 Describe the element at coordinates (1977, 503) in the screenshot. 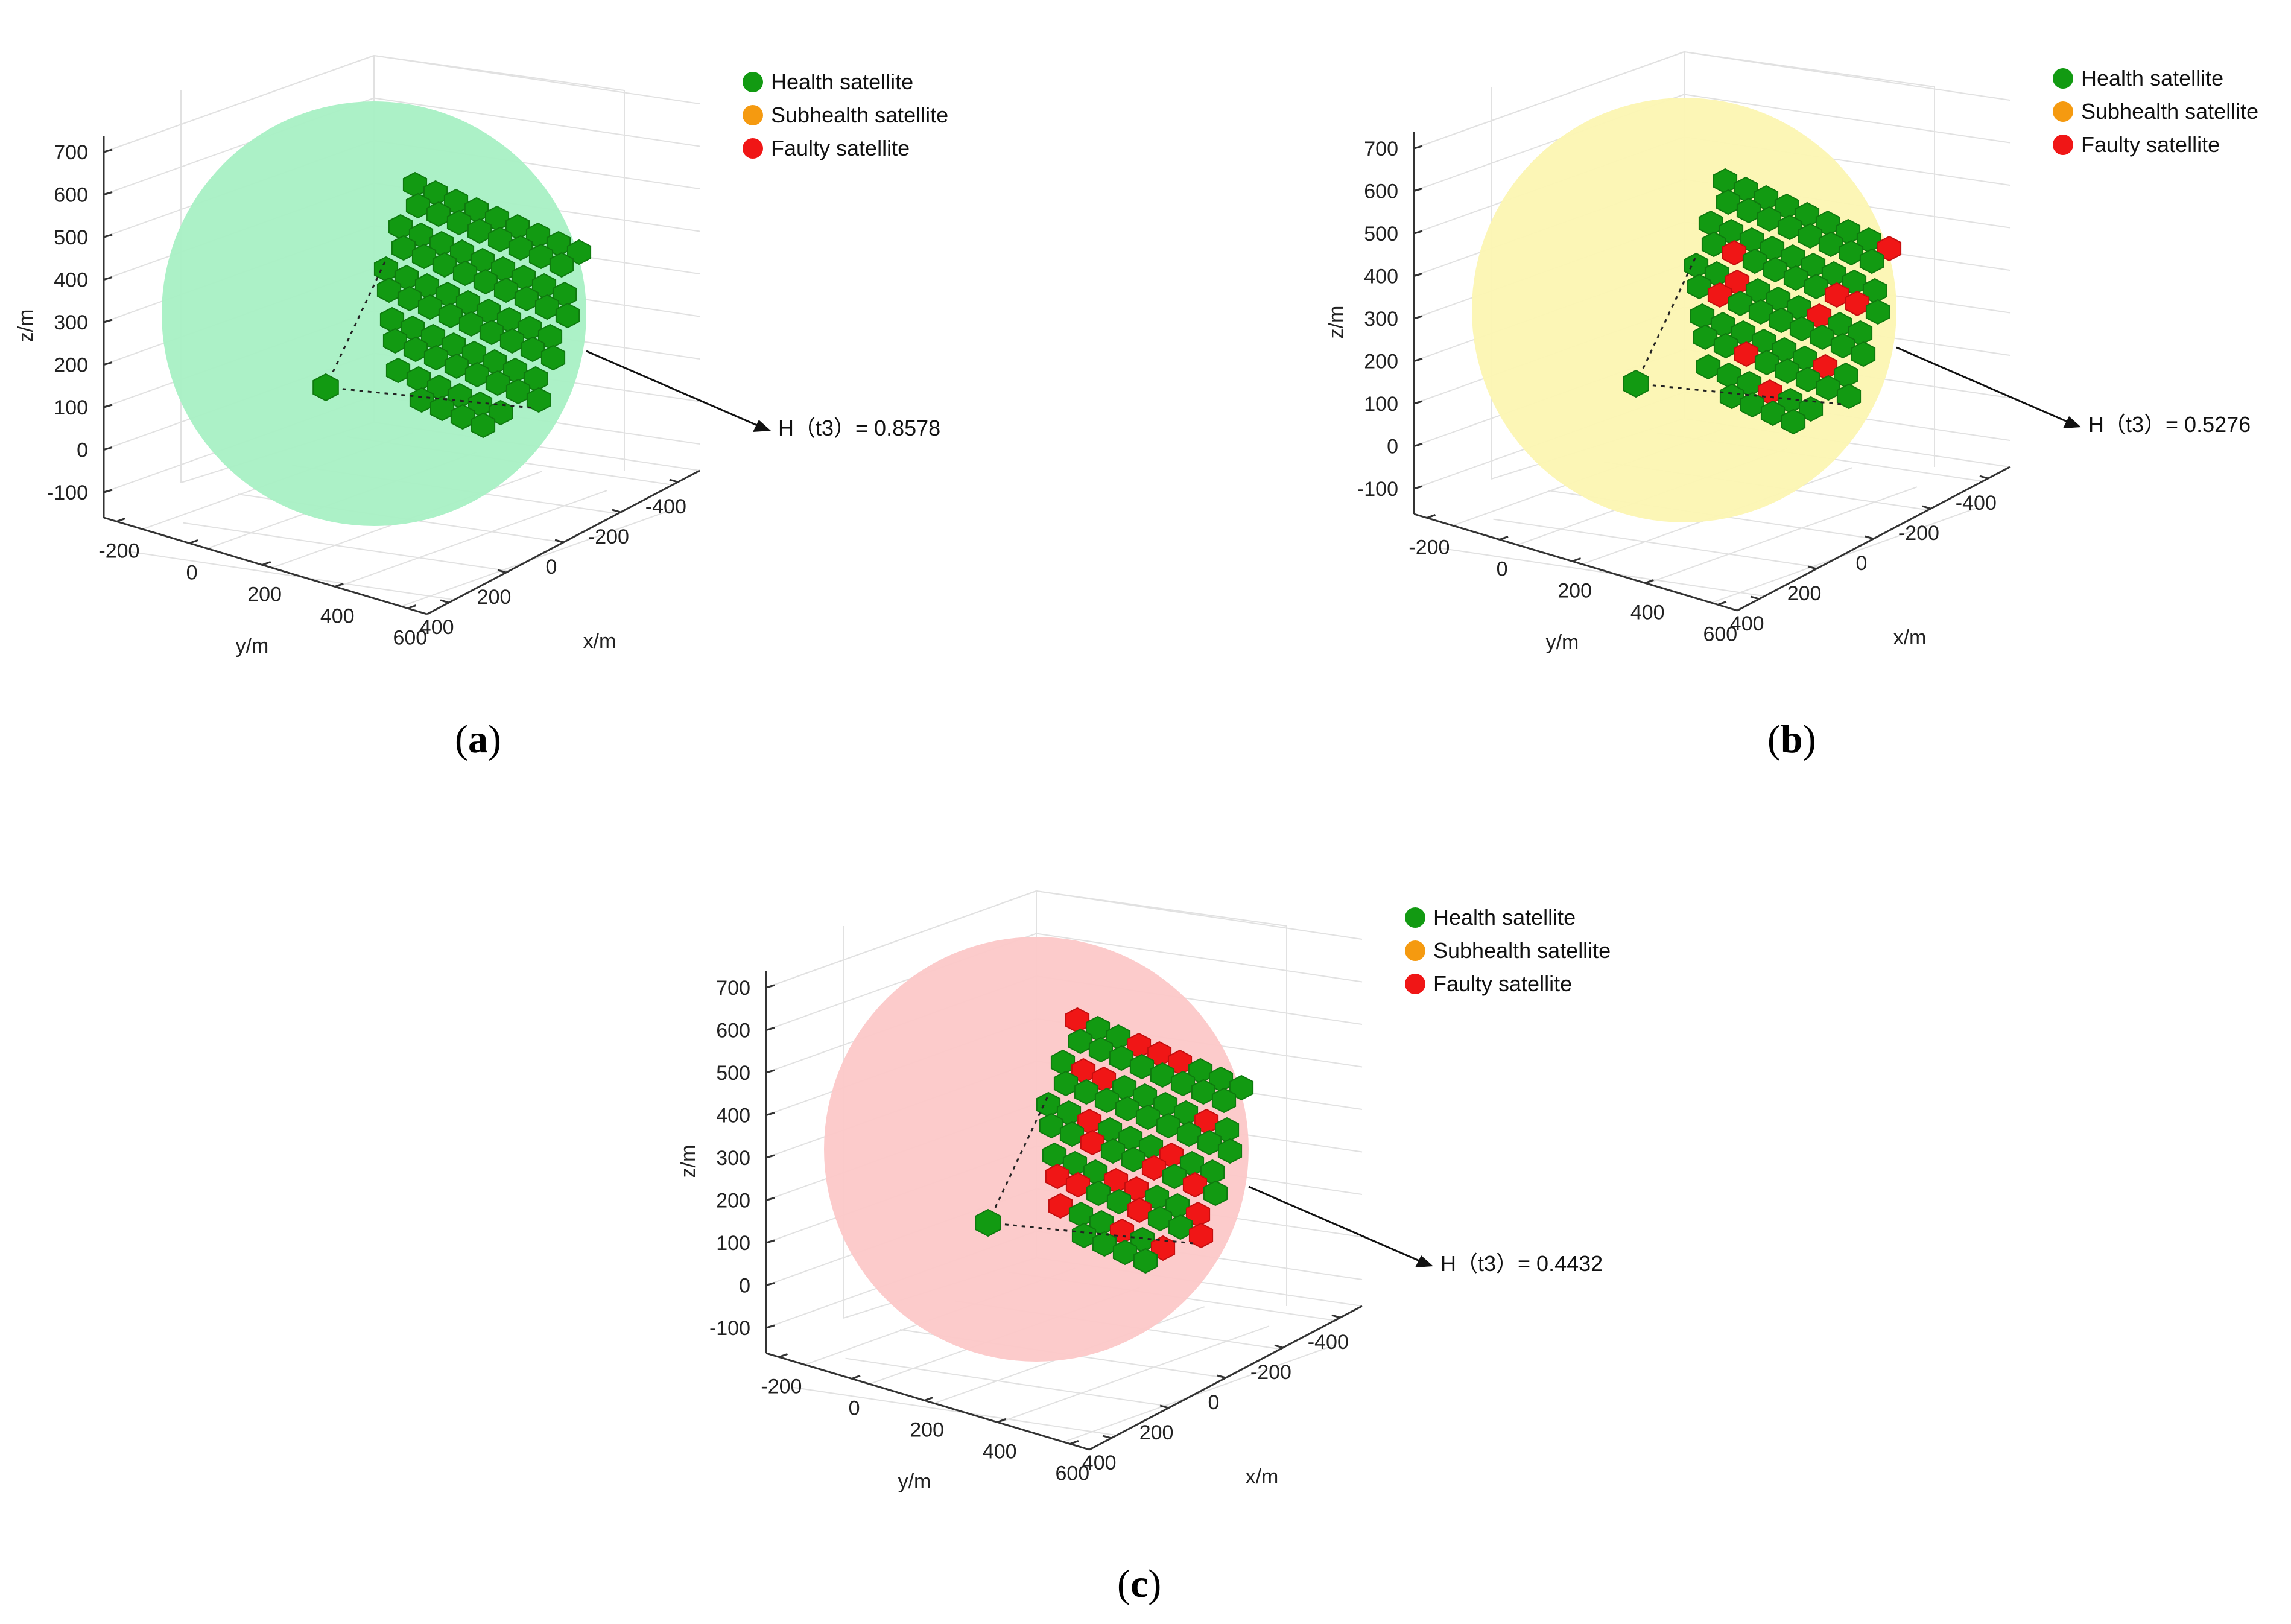

I see `x-tick-label: -400` at that location.